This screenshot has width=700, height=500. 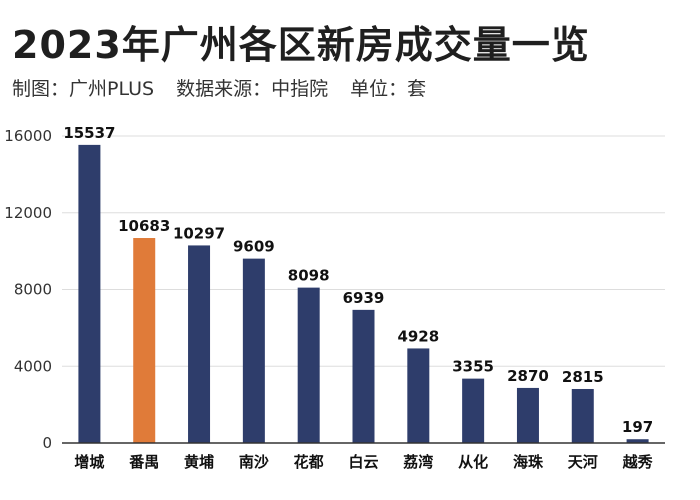 What do you see at coordinates (638, 462) in the screenshot?
I see `x-tick-label: 越秀` at bounding box center [638, 462].